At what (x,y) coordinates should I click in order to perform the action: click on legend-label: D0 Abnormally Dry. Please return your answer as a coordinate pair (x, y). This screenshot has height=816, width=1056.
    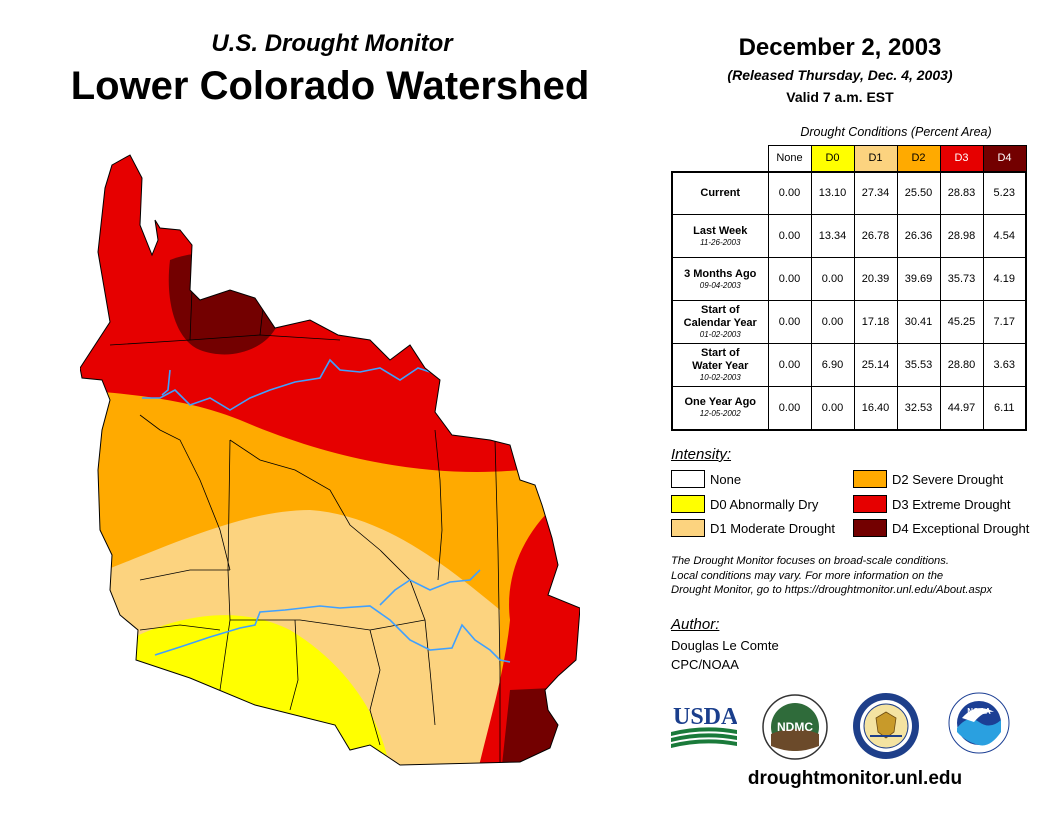
    Looking at the image, I should click on (764, 504).